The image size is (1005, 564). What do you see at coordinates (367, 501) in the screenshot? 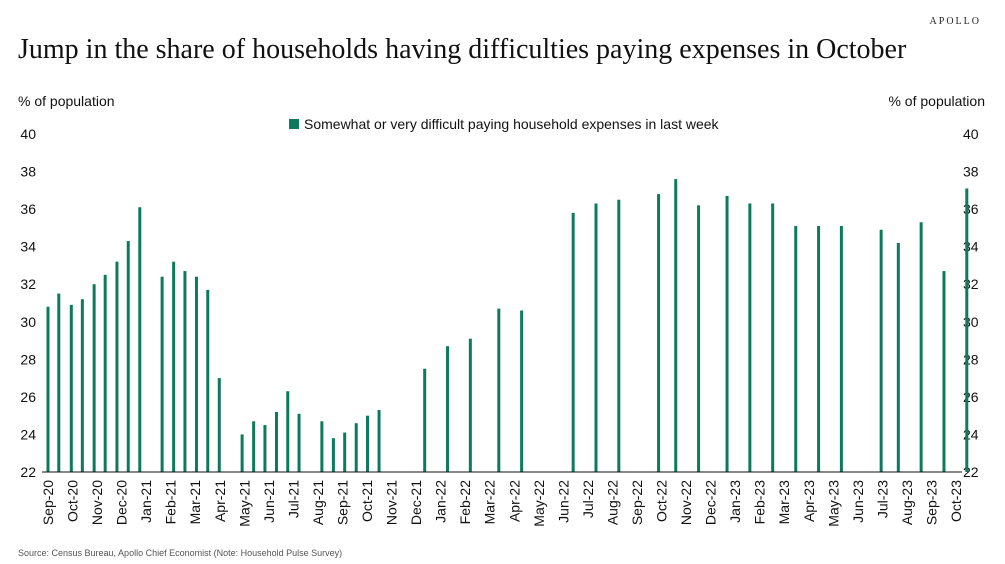
I see `x-tick-label: Oct-21` at bounding box center [367, 501].